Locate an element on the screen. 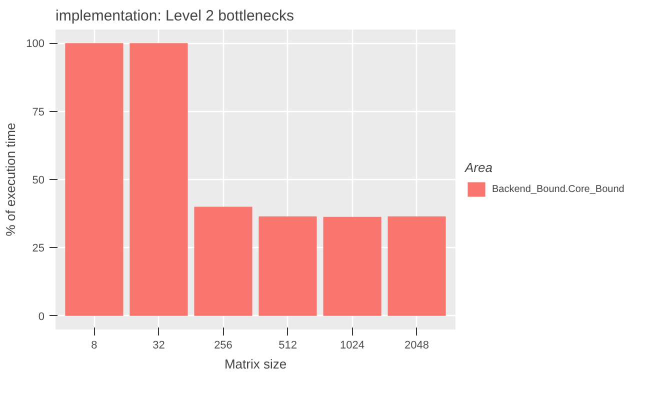 This screenshot has height=406, width=656. chart-title: implementation: Level 2 bottlenecks is located at coordinates (175, 16).